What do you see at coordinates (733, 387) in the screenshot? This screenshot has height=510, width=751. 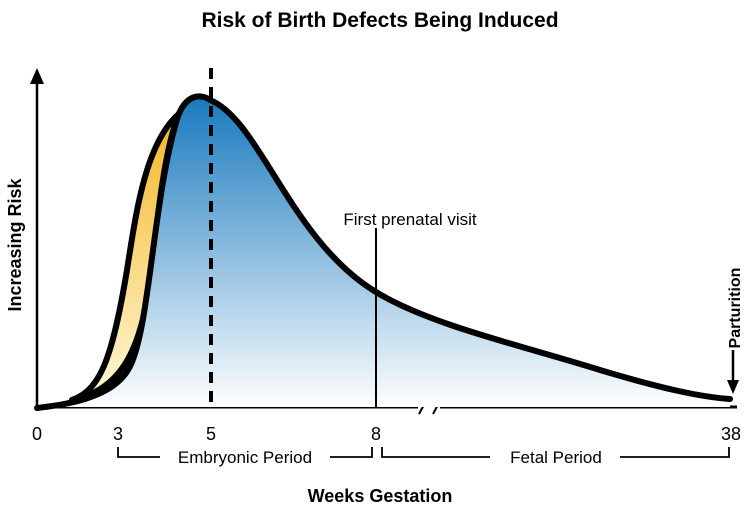 I see `parturition-arrow-head` at bounding box center [733, 387].